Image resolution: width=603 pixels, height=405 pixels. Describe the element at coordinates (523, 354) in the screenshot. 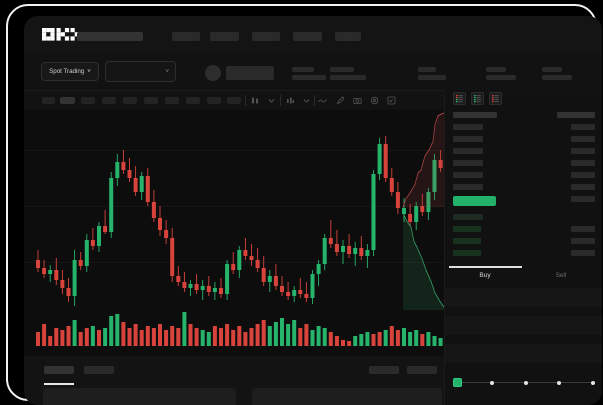

I see `order-total-field` at that location.